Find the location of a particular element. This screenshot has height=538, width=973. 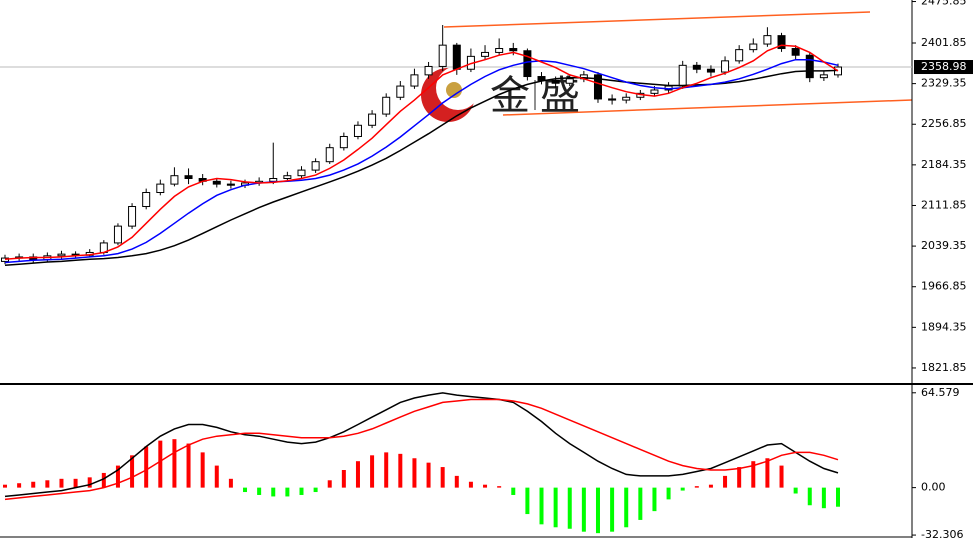

y-tick-label: 2184.35 is located at coordinates (944, 164).